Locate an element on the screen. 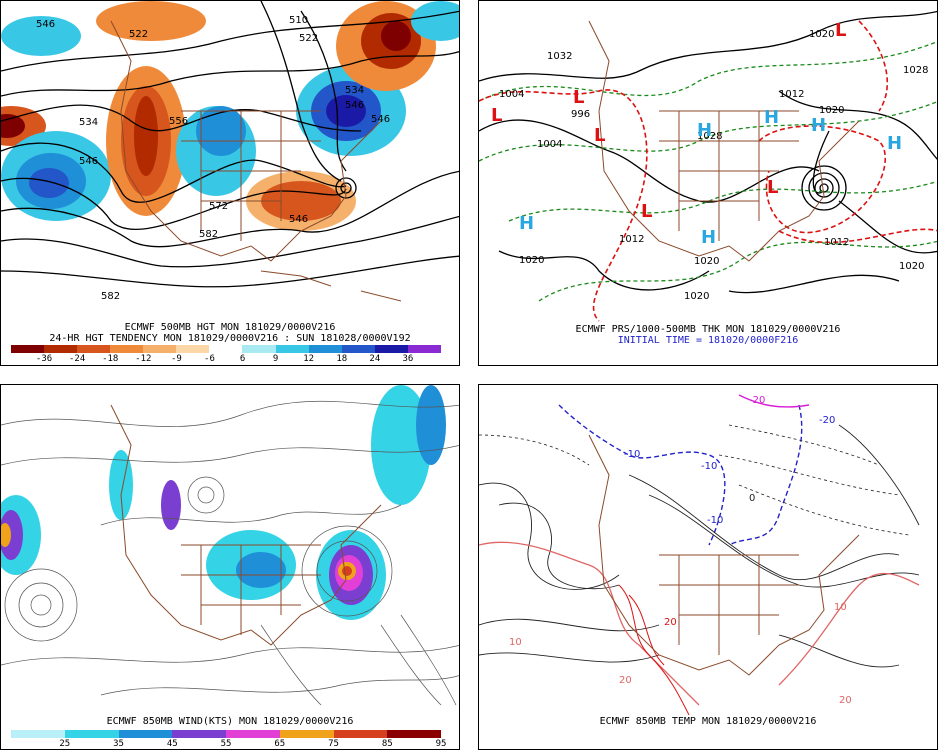 The height and width of the screenshot is (750, 938). colorbar-tick-label: 36 is located at coordinates (408, 359).